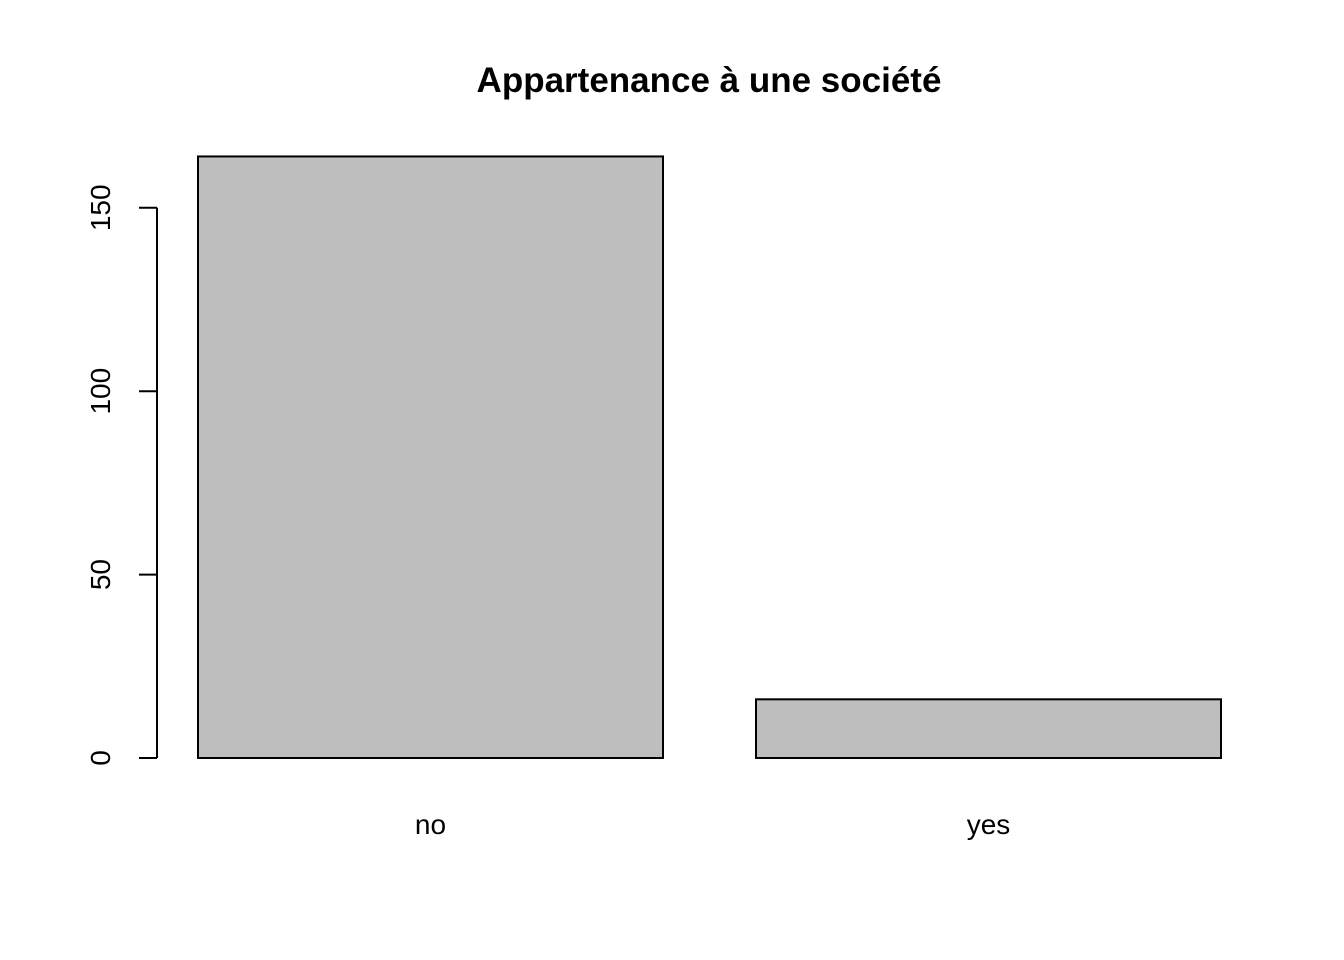  I want to click on chart-title: Appartenance à une société, so click(709, 80).